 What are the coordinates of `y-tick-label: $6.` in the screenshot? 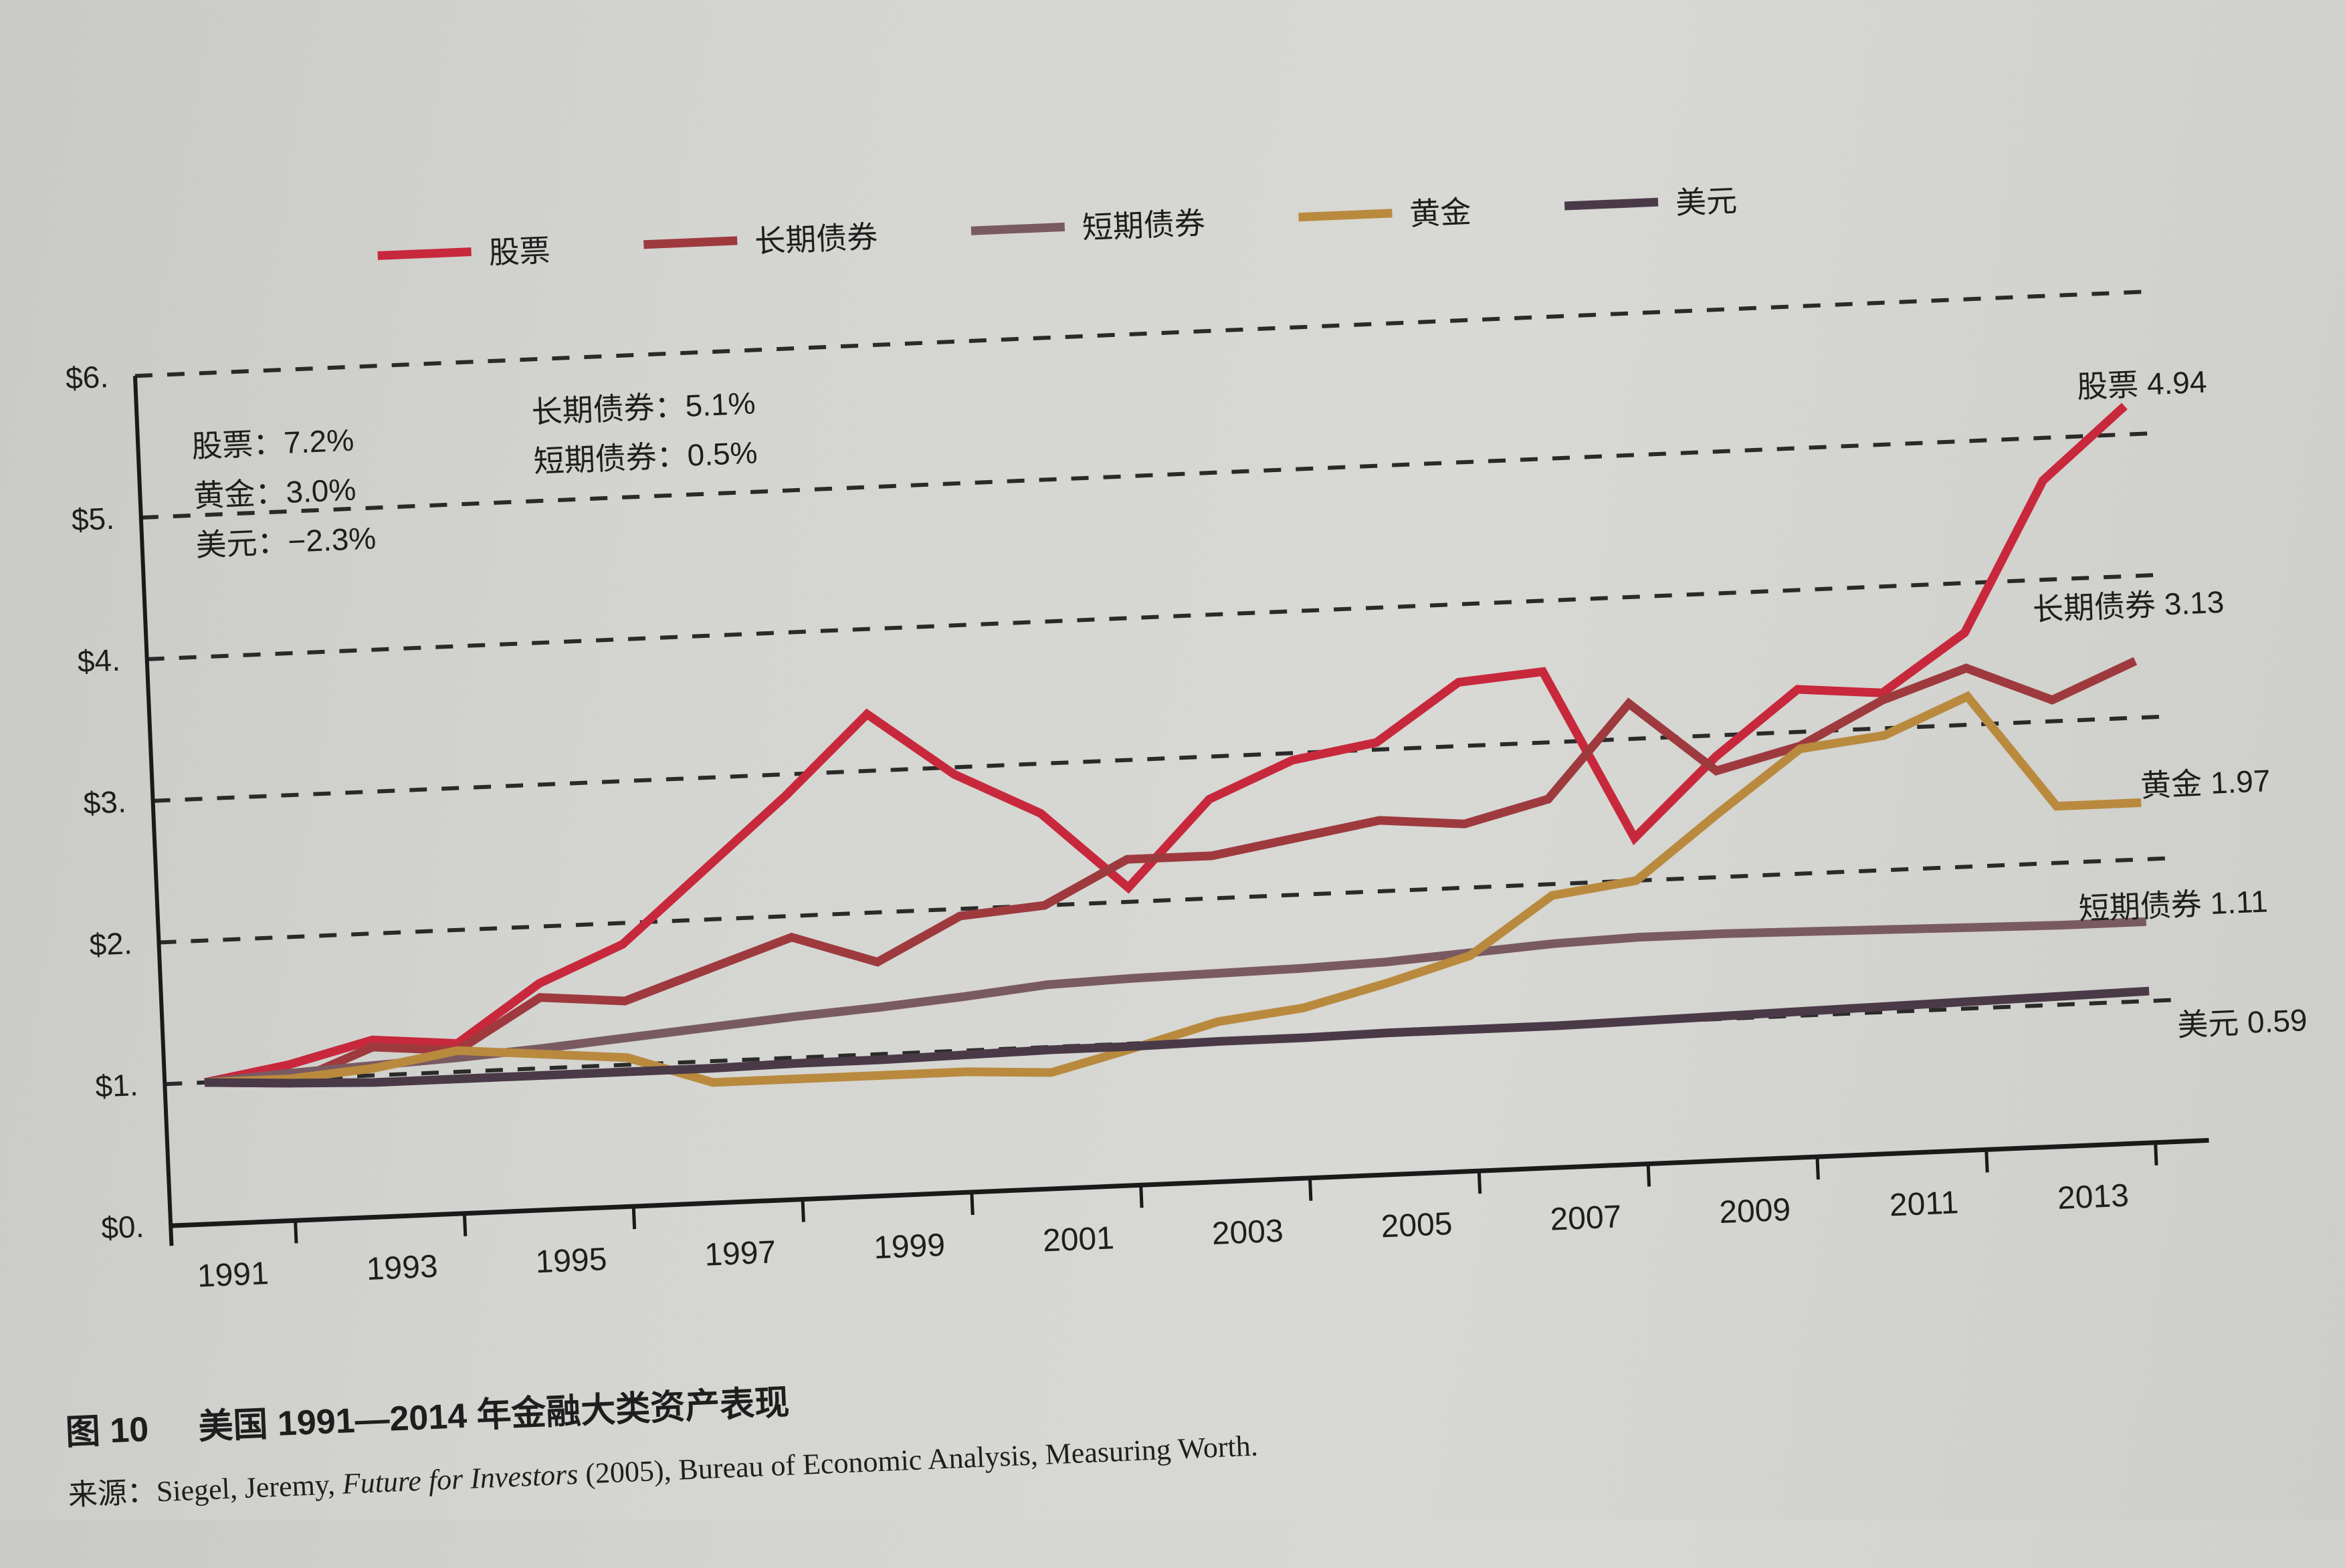 It's located at (87, 377).